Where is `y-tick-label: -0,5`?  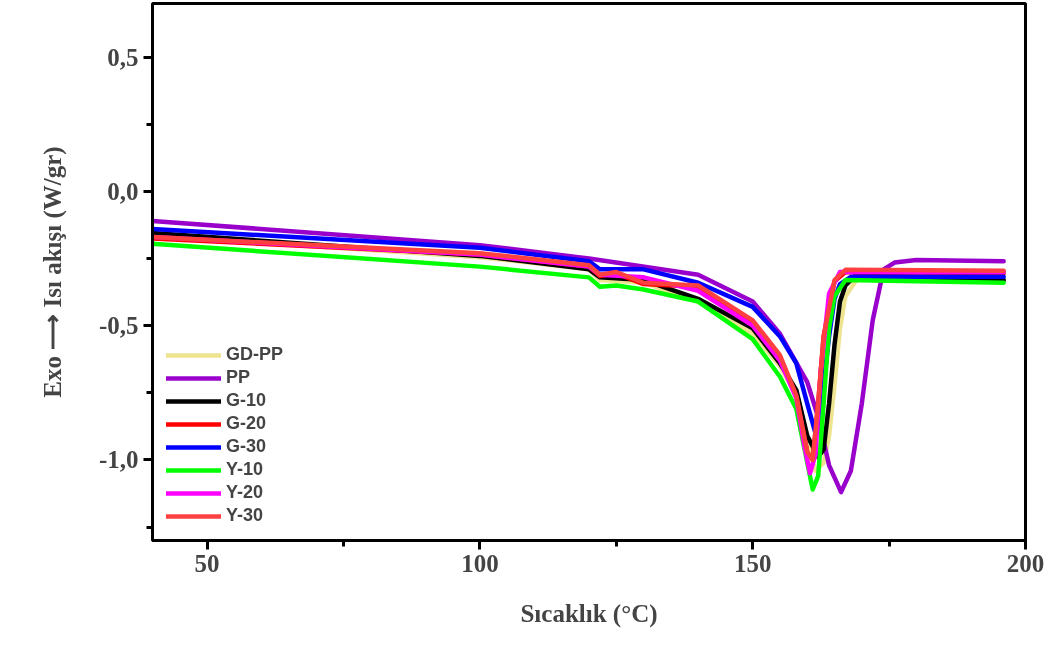 y-tick-label: -0,5 is located at coordinates (118, 326).